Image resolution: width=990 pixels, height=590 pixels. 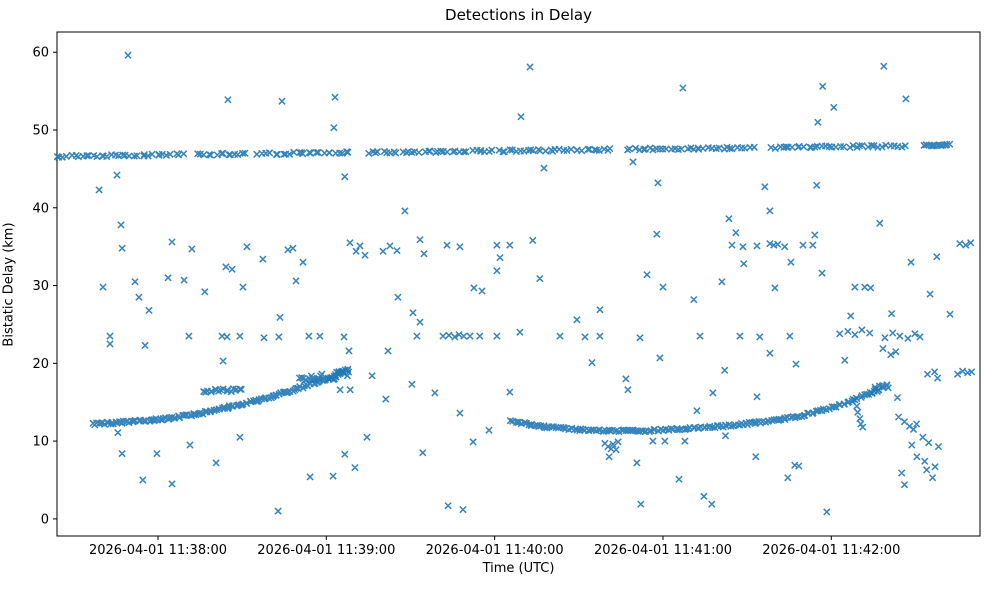 I want to click on y-tick-label: 50, so click(x=40, y=131).